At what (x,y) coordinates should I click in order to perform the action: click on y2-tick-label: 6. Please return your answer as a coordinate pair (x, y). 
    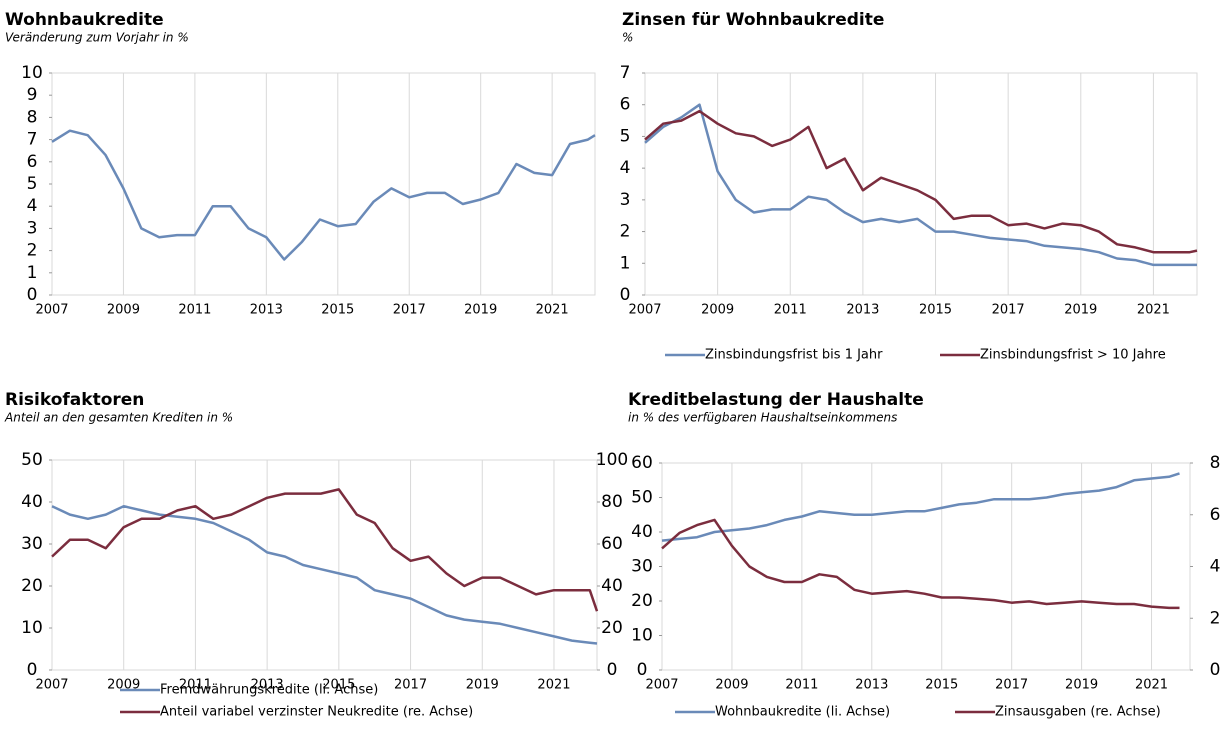
    Looking at the image, I should click on (1215, 515).